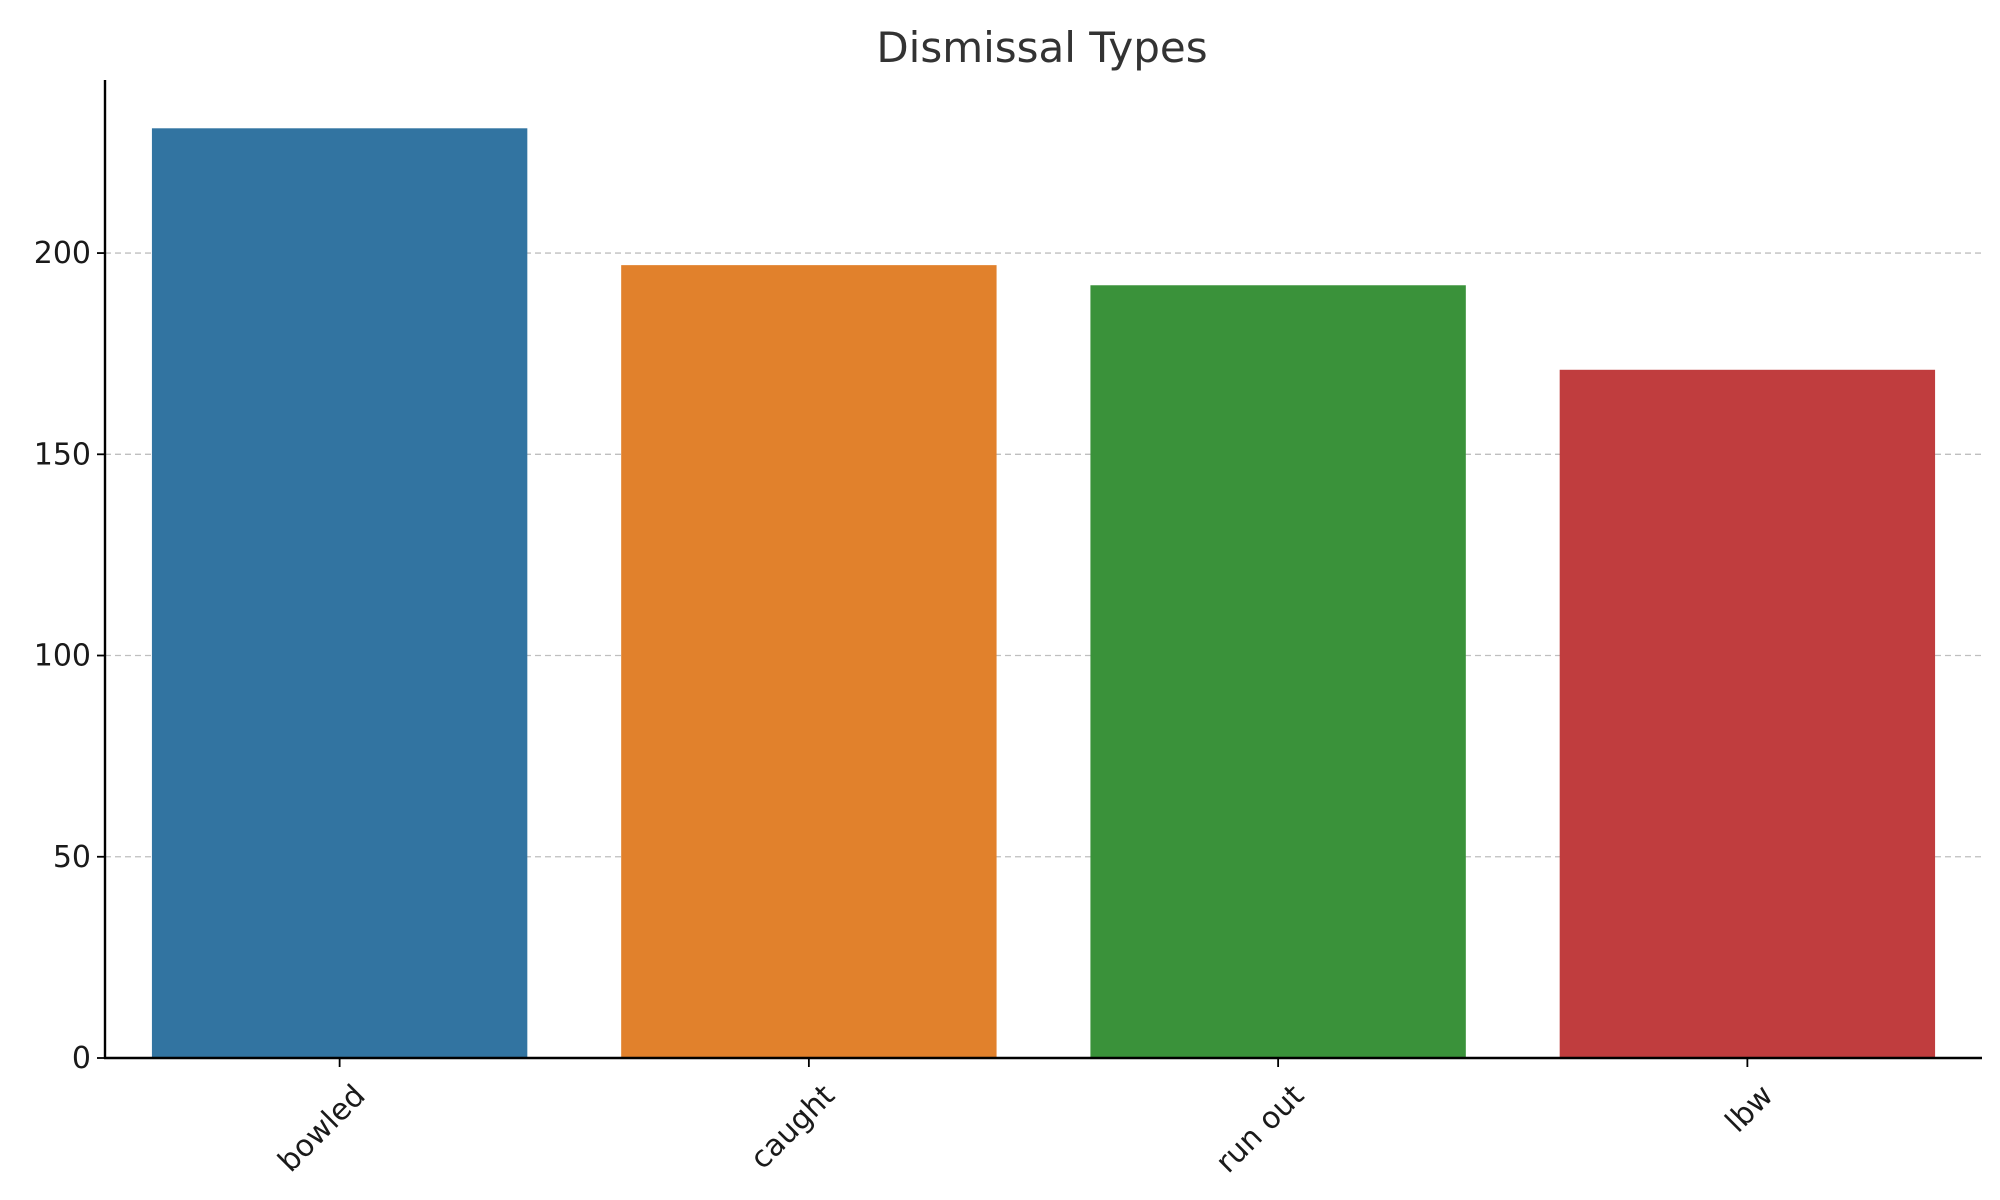 This screenshot has height=1200, width=2000. I want to click on y-tick-label-100: 100, so click(62, 656).